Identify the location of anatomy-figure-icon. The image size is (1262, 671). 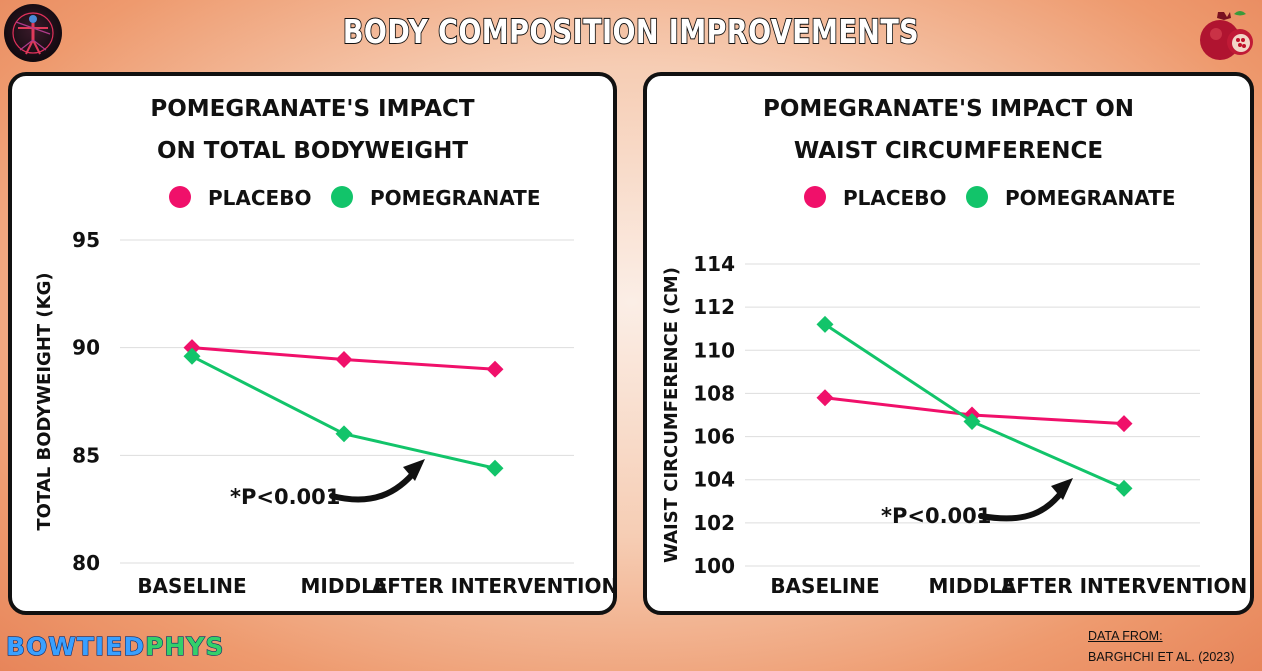
(33, 33).